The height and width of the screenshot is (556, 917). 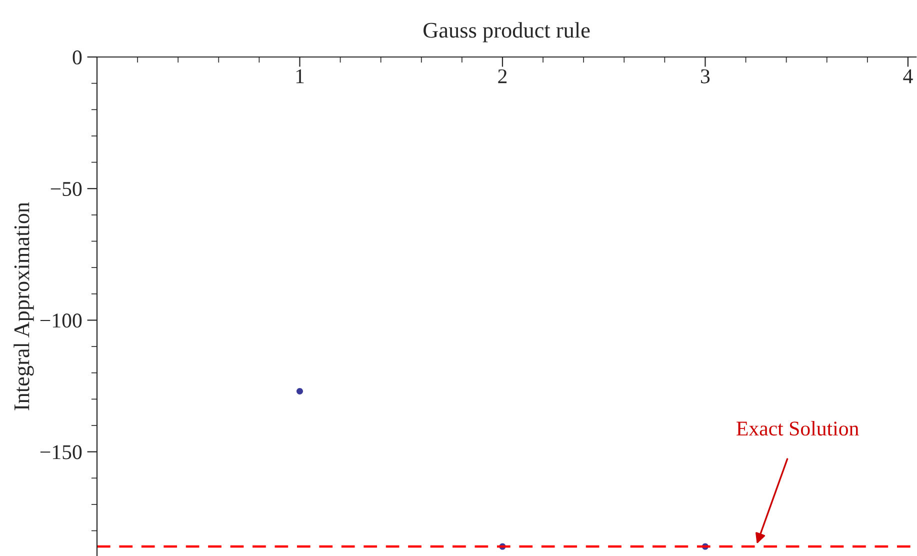 What do you see at coordinates (300, 76) in the screenshot?
I see `x-tick-label: 1` at bounding box center [300, 76].